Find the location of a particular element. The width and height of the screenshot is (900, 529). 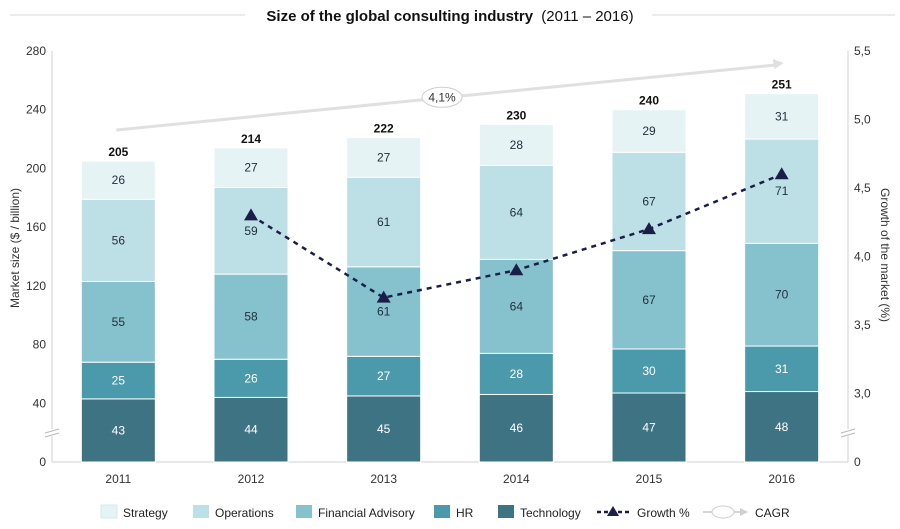

bar-value-label-technology: 48 is located at coordinates (782, 427).